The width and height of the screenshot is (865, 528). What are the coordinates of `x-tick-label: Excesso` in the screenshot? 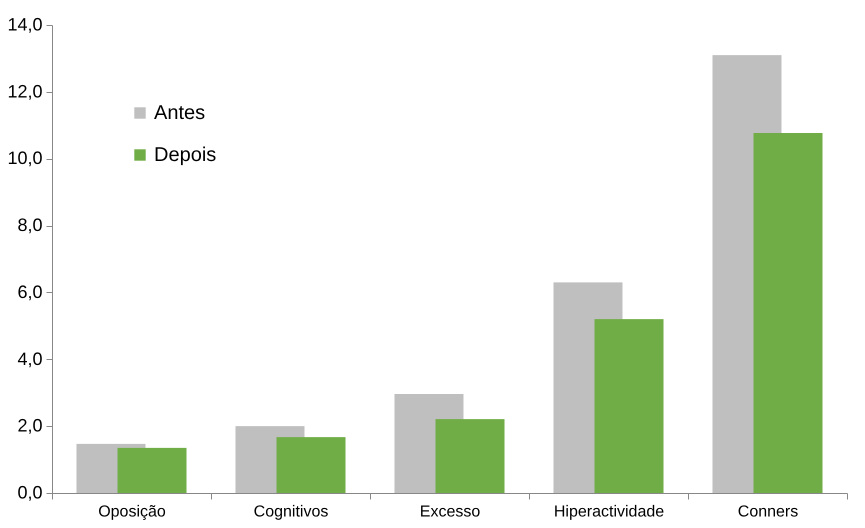 It's located at (450, 512).